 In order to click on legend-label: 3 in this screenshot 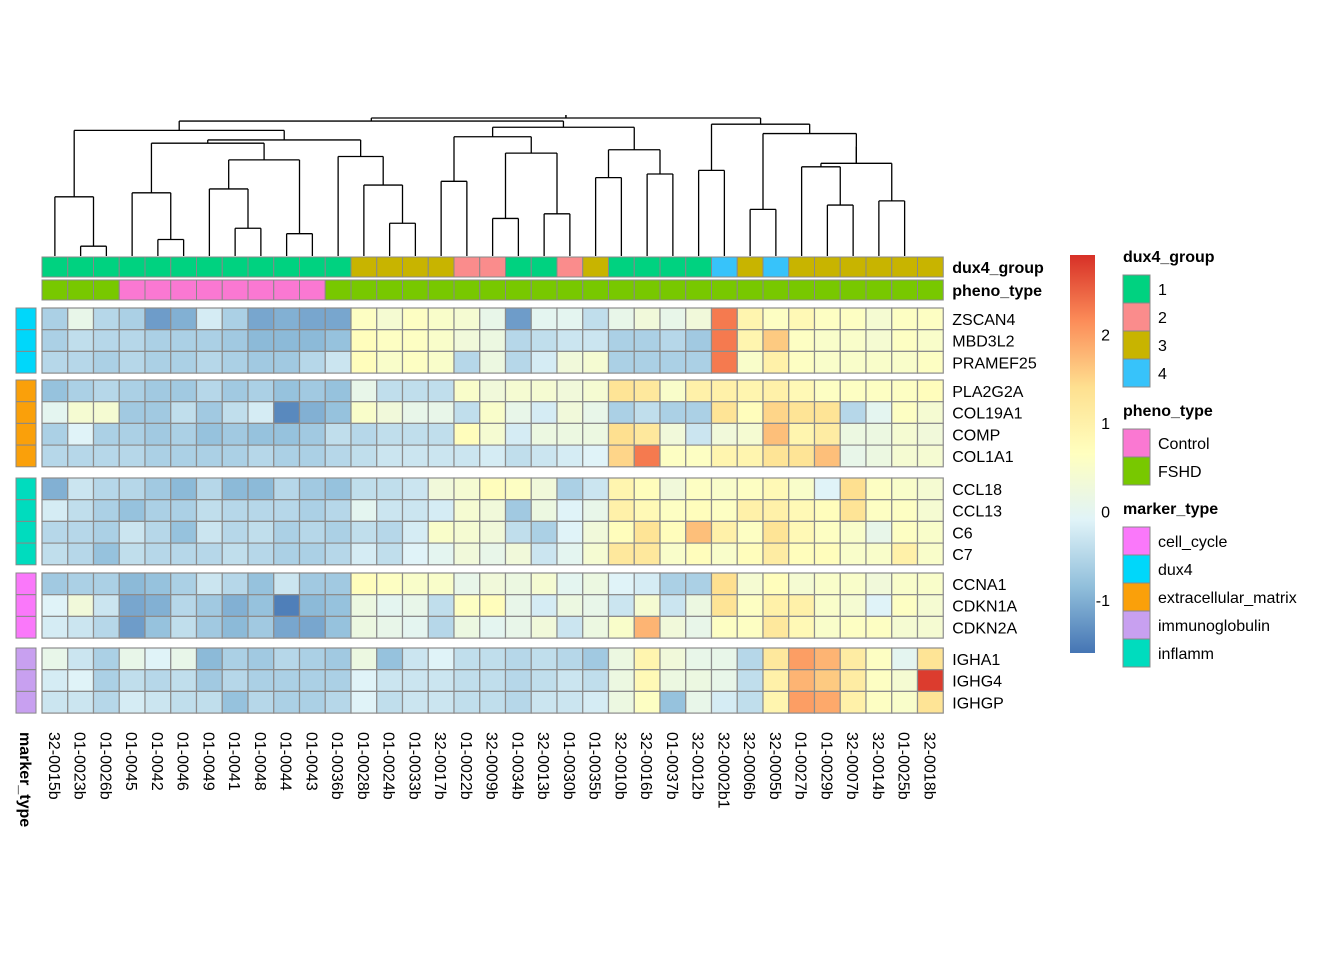, I will do `click(1162, 346)`.